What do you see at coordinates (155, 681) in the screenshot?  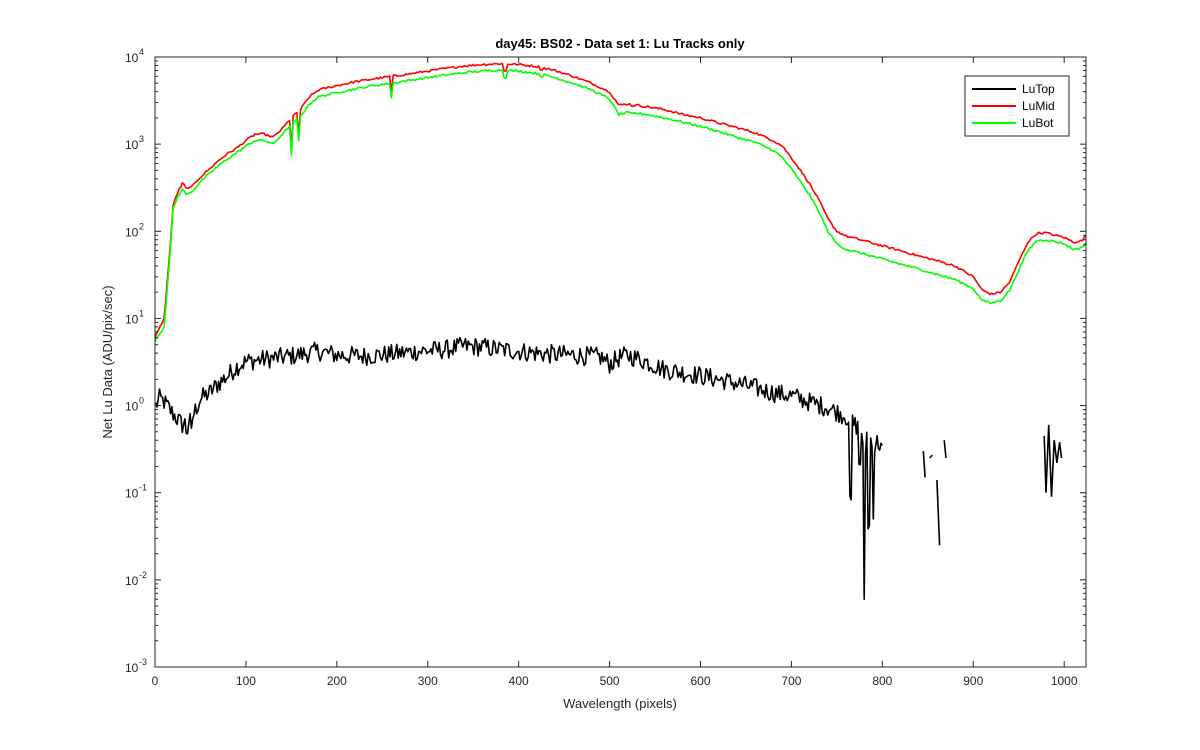 I see `x-tick-label: 0` at bounding box center [155, 681].